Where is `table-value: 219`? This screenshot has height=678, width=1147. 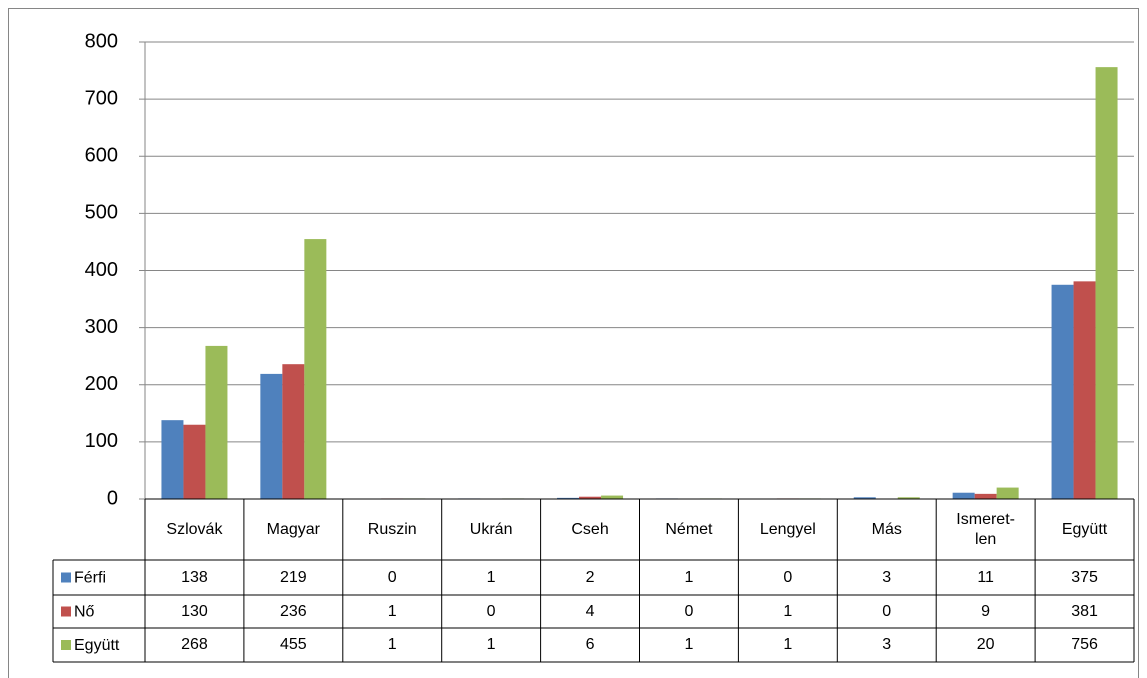
table-value: 219 is located at coordinates (293, 577).